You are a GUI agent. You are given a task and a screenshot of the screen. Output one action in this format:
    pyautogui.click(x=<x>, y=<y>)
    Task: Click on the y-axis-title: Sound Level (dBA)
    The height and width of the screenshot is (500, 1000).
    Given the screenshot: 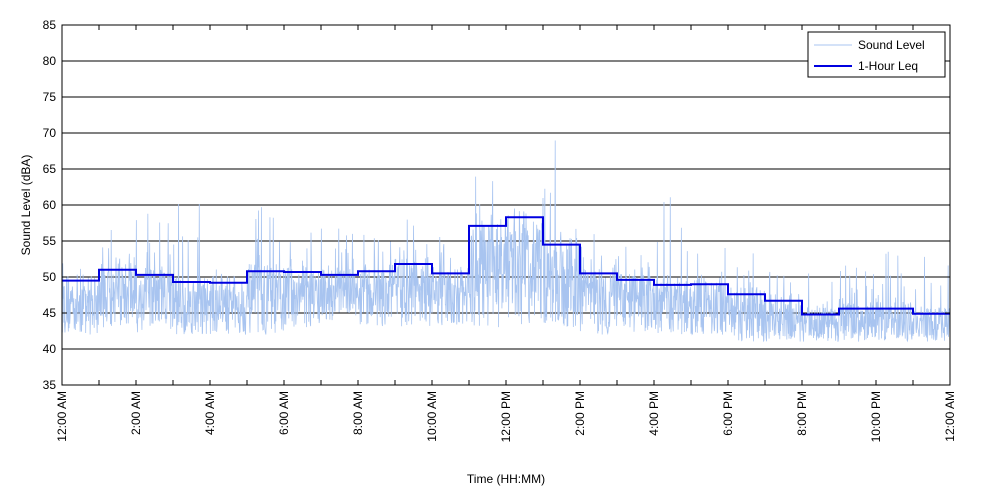 What is the action you would take?
    pyautogui.click(x=26, y=205)
    